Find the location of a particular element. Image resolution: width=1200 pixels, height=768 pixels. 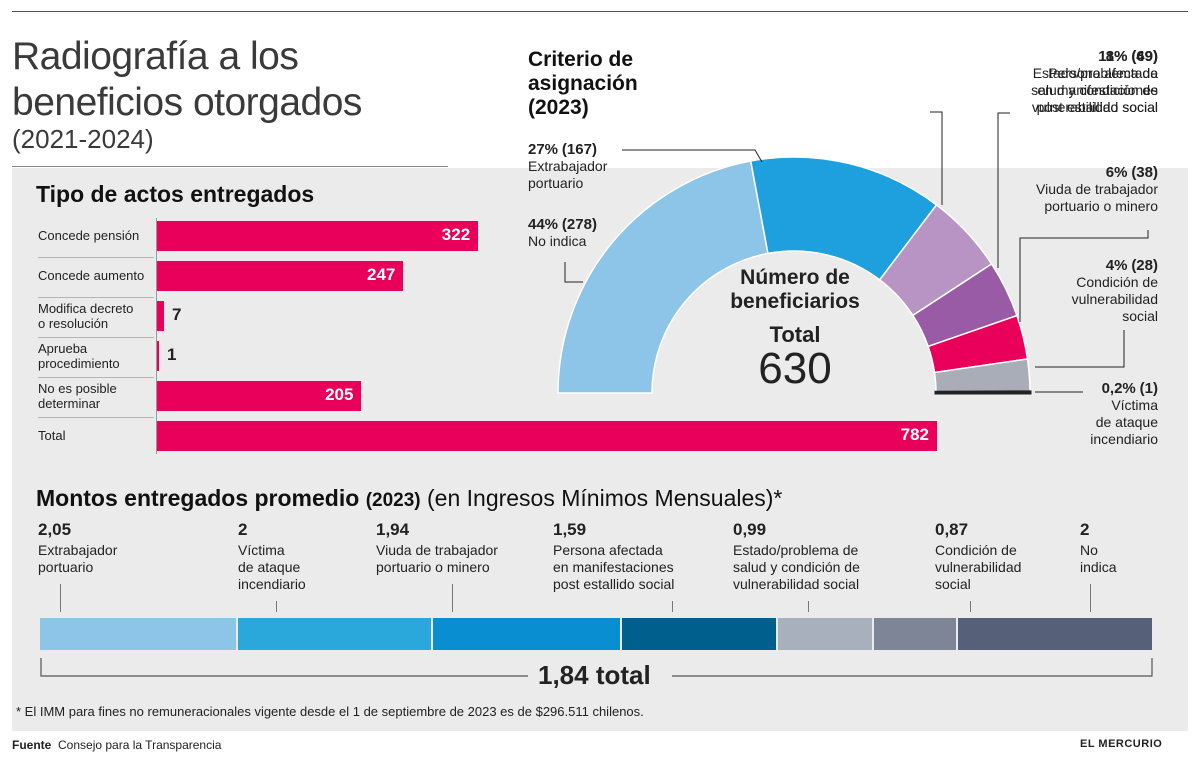

amount-category-line: social is located at coordinates (953, 584).